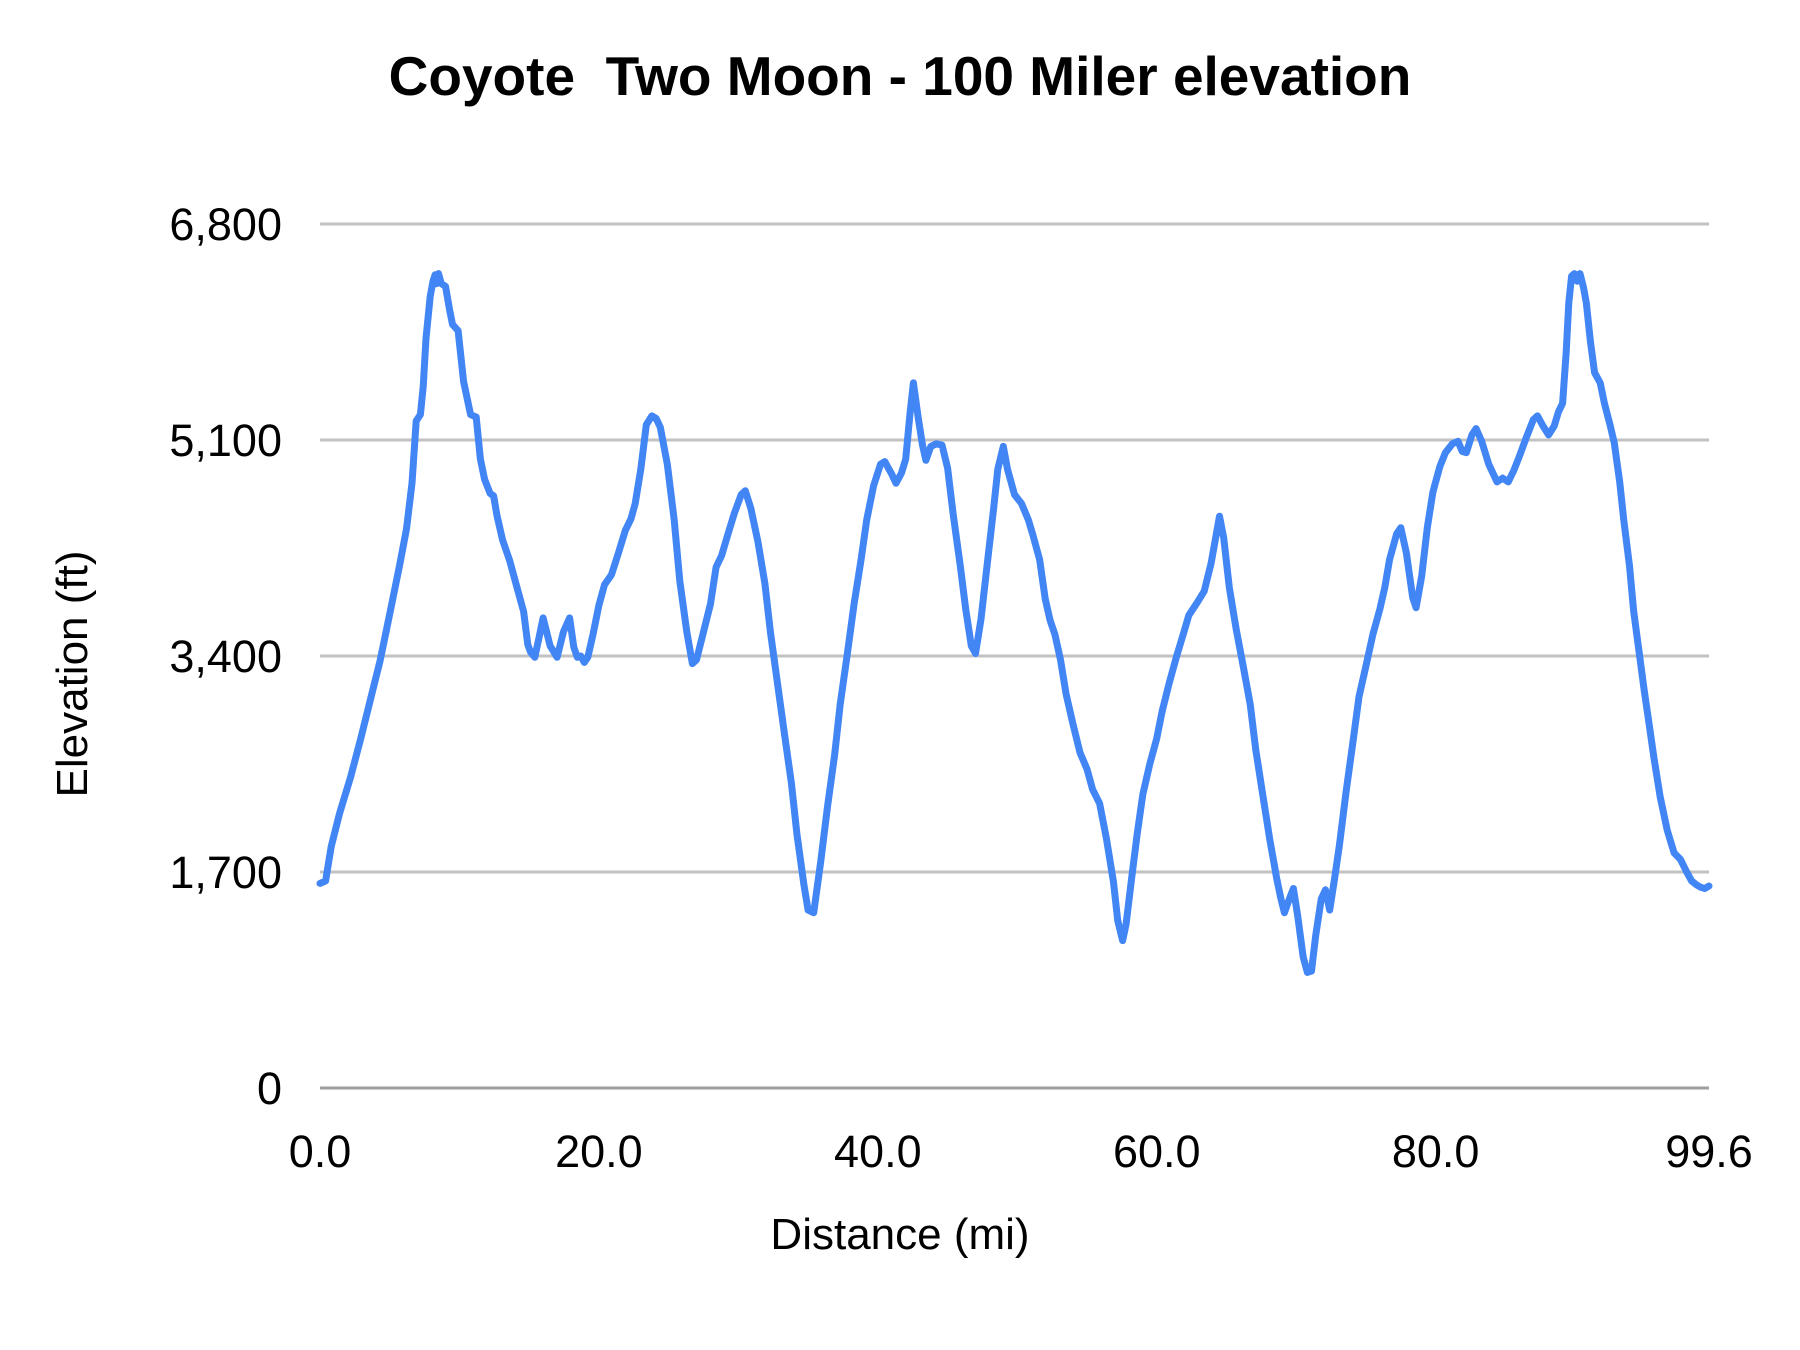  Describe the element at coordinates (225, 656) in the screenshot. I see `y-tick-label: 3,400` at that location.